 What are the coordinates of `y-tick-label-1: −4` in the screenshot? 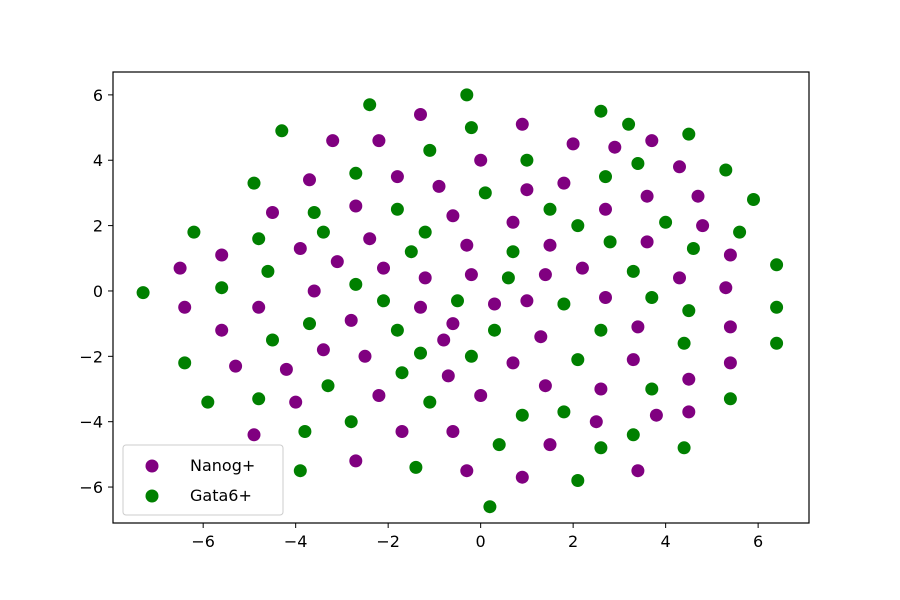 It's located at (91, 422).